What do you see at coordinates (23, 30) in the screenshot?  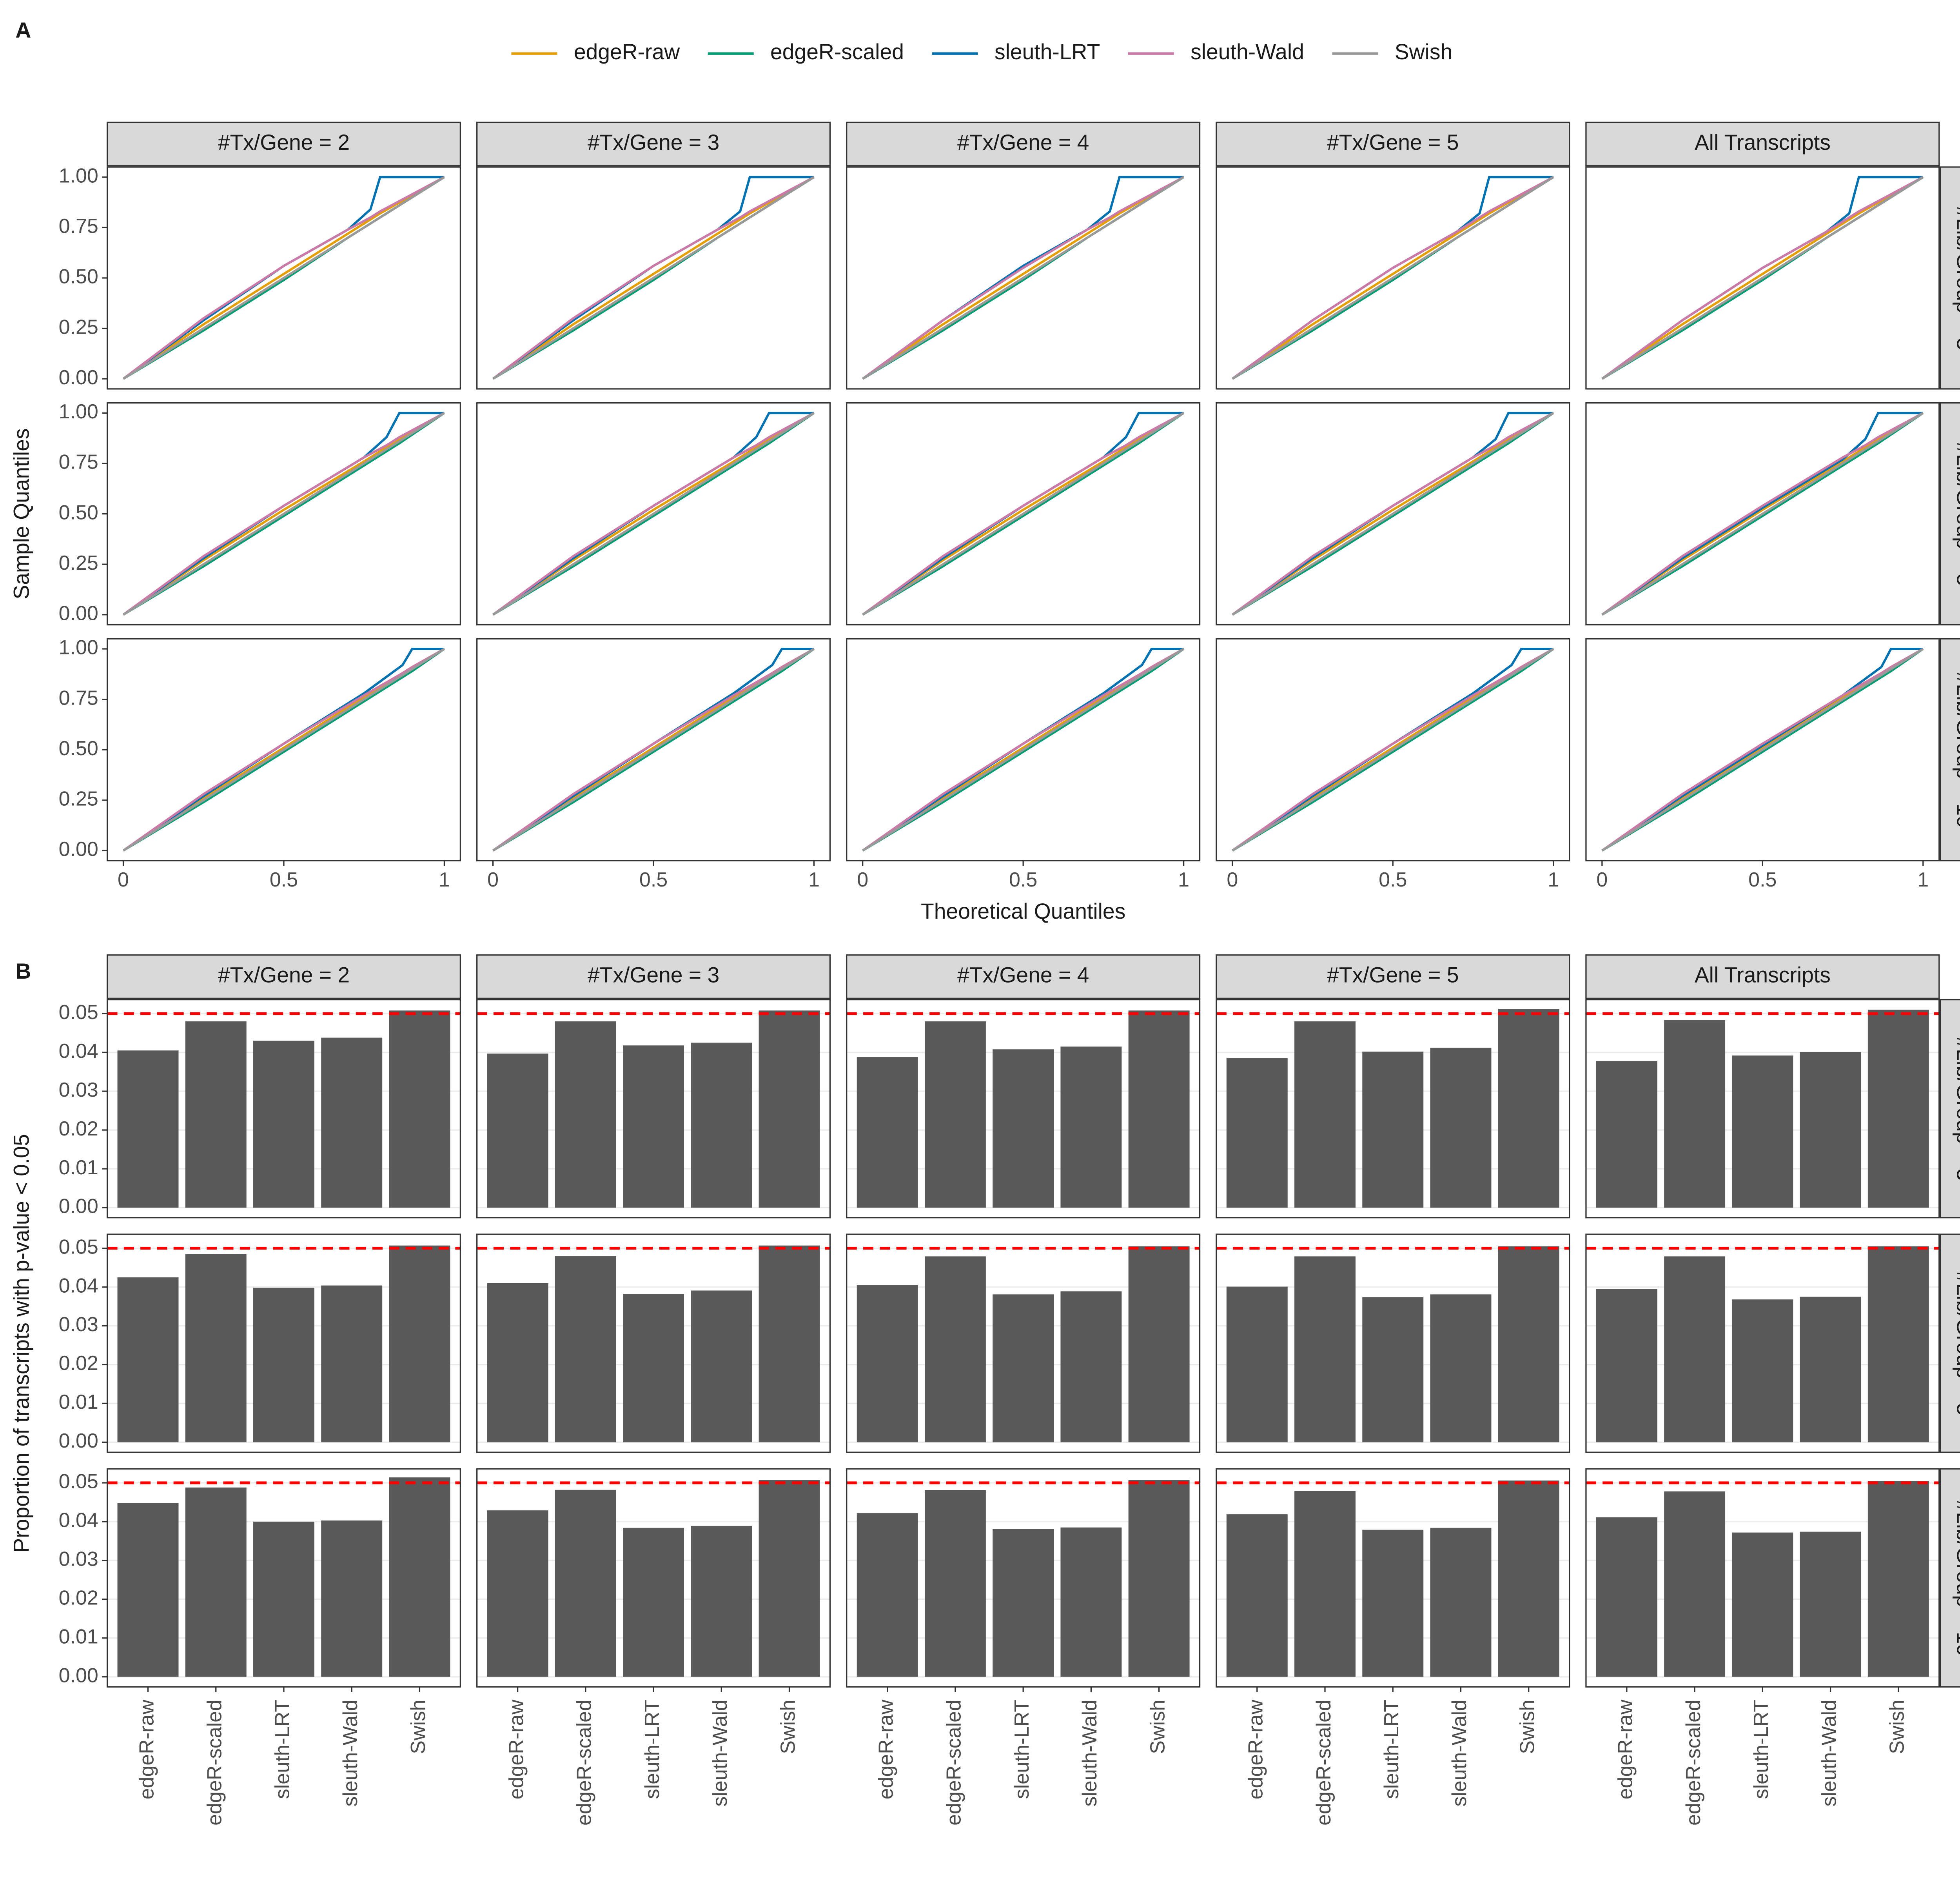 I see `panel-label: A` at bounding box center [23, 30].